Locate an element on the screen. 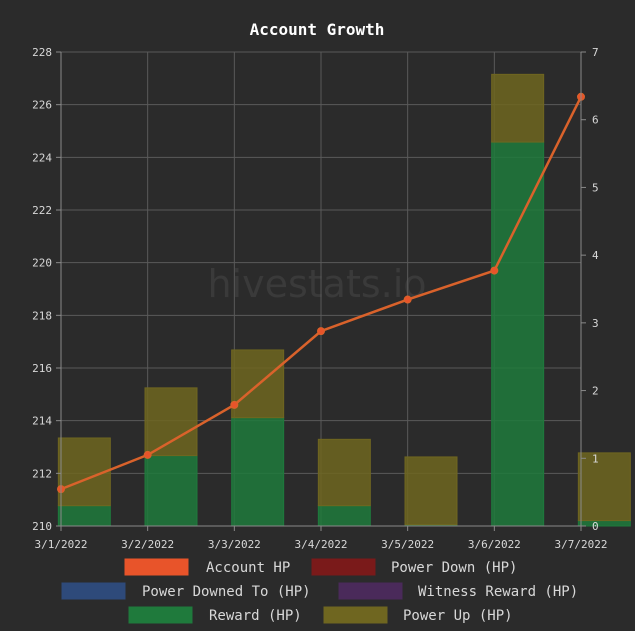  legend-swatch-witness-reward-hp is located at coordinates (370, 591).